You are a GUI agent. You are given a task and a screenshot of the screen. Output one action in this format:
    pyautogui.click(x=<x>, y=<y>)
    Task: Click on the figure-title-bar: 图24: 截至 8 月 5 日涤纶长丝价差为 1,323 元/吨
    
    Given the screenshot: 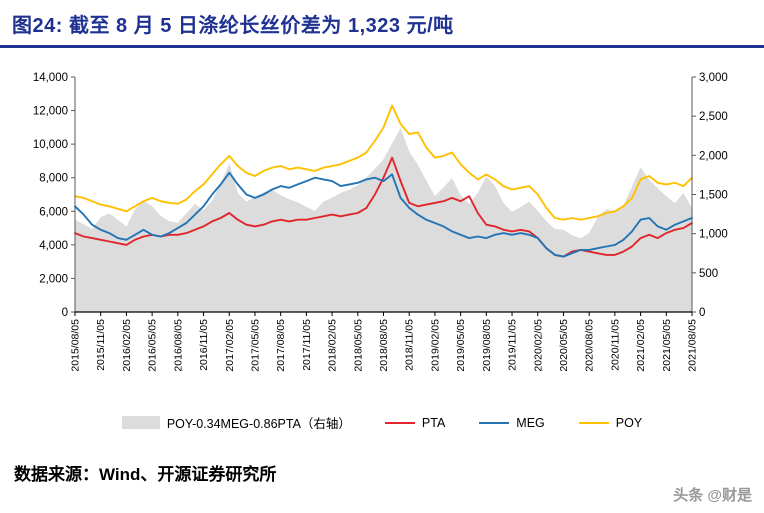 What is the action you would take?
    pyautogui.click(x=382, y=24)
    